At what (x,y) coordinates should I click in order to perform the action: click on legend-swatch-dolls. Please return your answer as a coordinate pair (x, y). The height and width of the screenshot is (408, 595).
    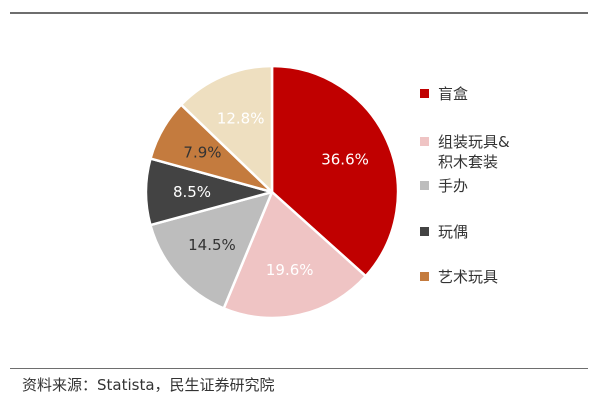
    Looking at the image, I should click on (424, 231).